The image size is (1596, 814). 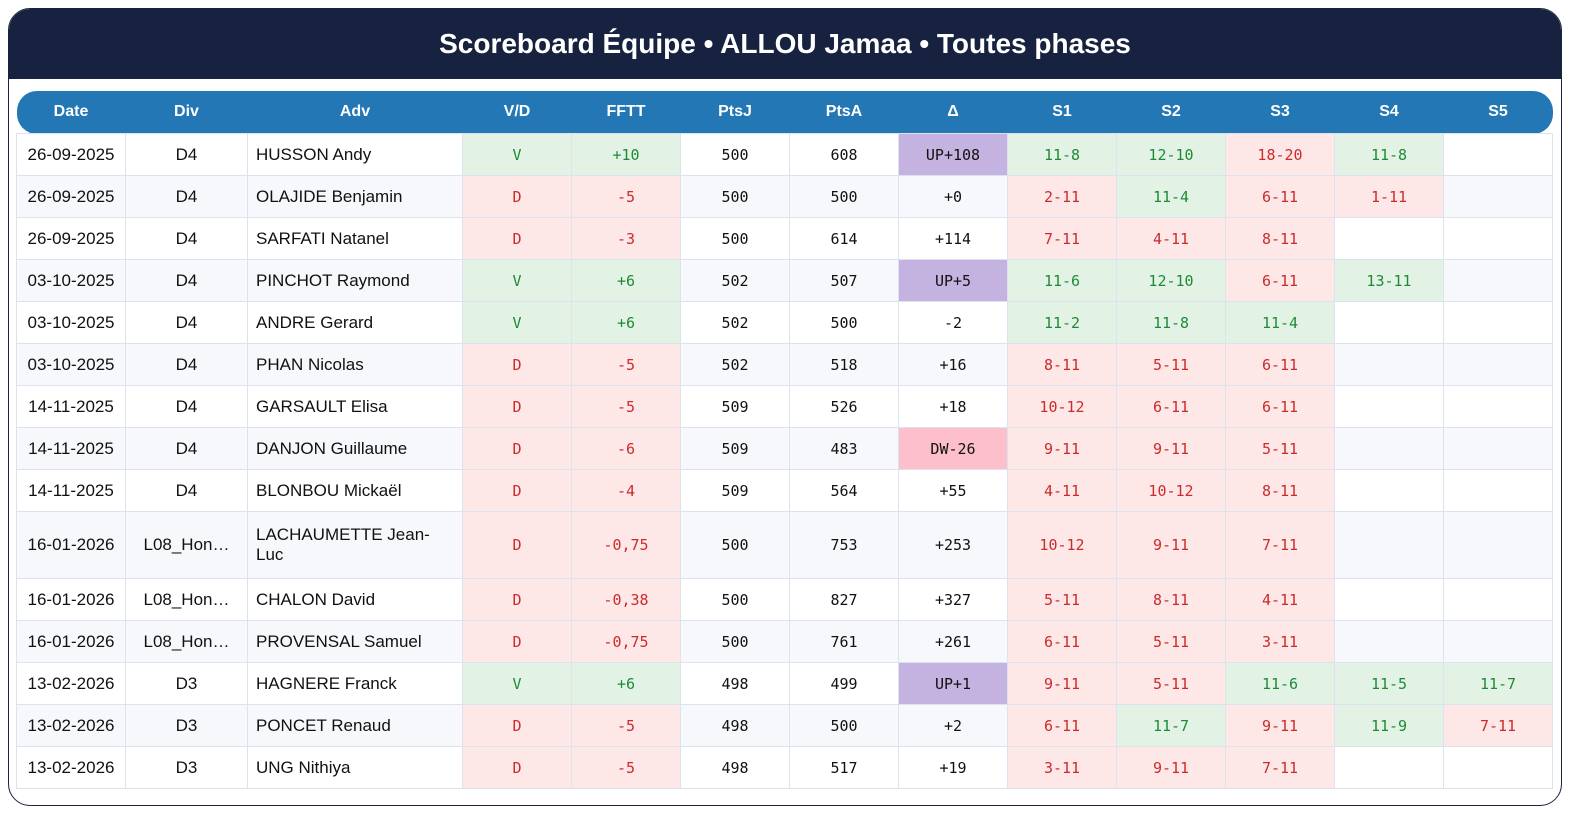 I want to click on column-header-fftt: FFTT, so click(x=626, y=112).